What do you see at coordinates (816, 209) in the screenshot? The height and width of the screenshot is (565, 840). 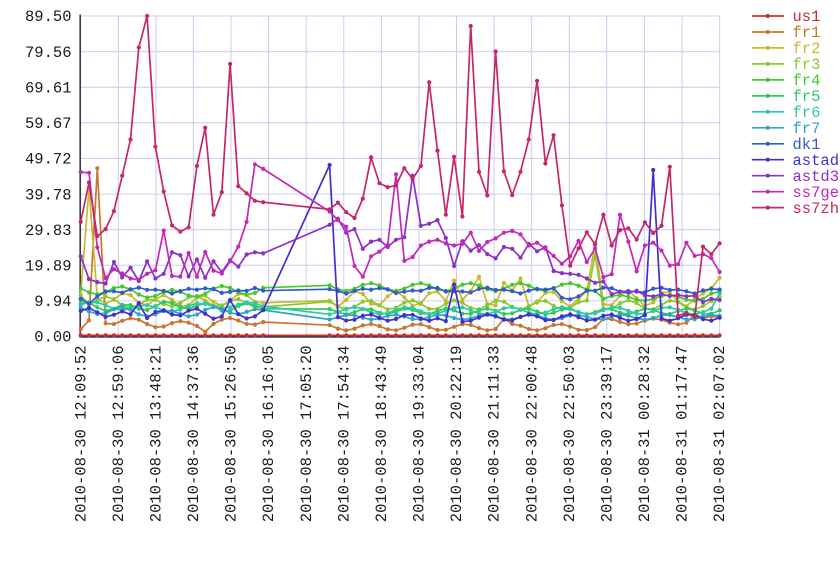 I see `svg-text: ss7zh` at bounding box center [816, 209].